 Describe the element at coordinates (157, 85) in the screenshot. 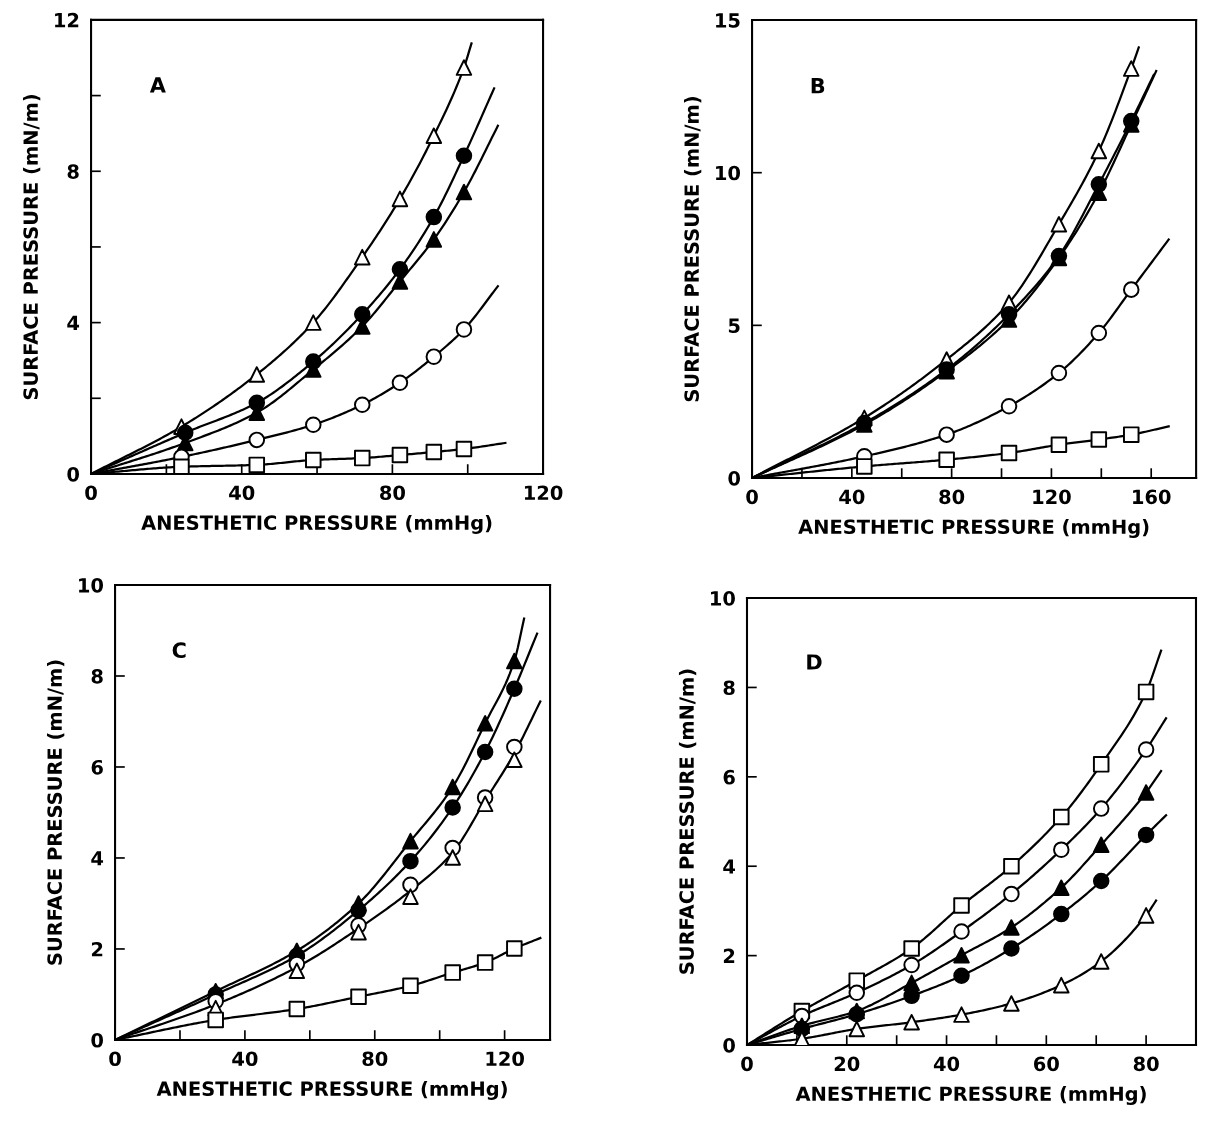

I see `annotation: A` at that location.